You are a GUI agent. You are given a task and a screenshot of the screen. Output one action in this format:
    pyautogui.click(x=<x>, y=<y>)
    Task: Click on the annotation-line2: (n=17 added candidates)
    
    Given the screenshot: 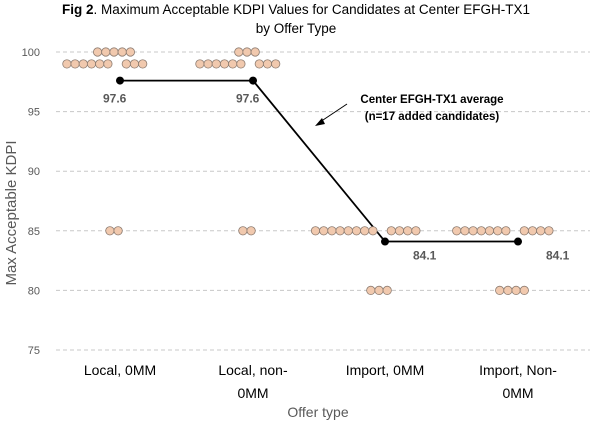 What is the action you would take?
    pyautogui.click(x=432, y=117)
    